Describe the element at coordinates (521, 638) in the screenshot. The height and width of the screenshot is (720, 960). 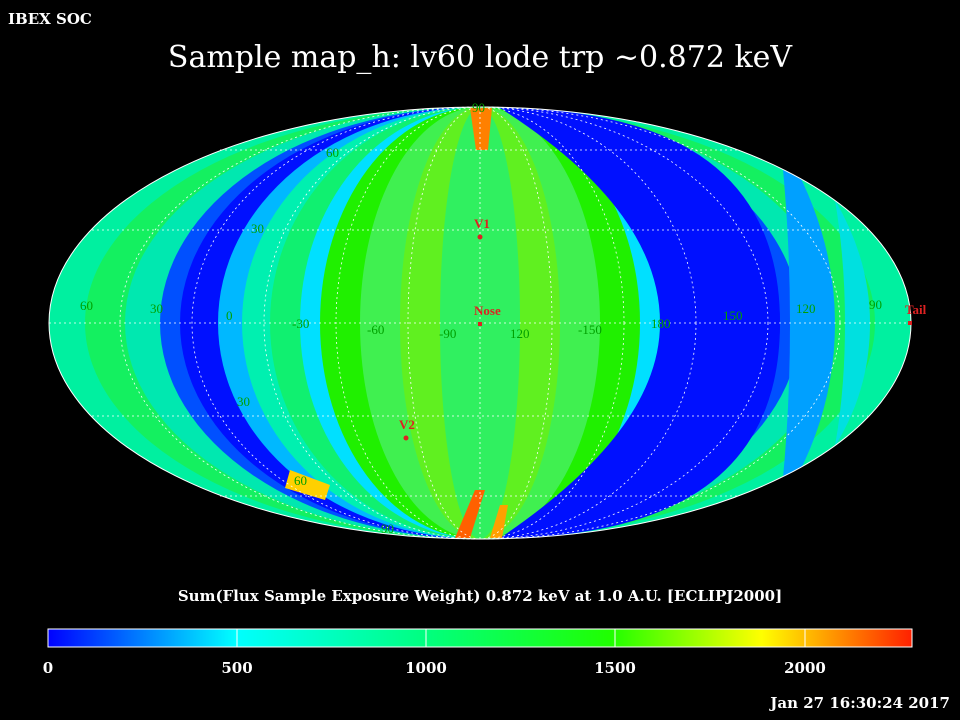
I see `colorbar-ticks` at that location.